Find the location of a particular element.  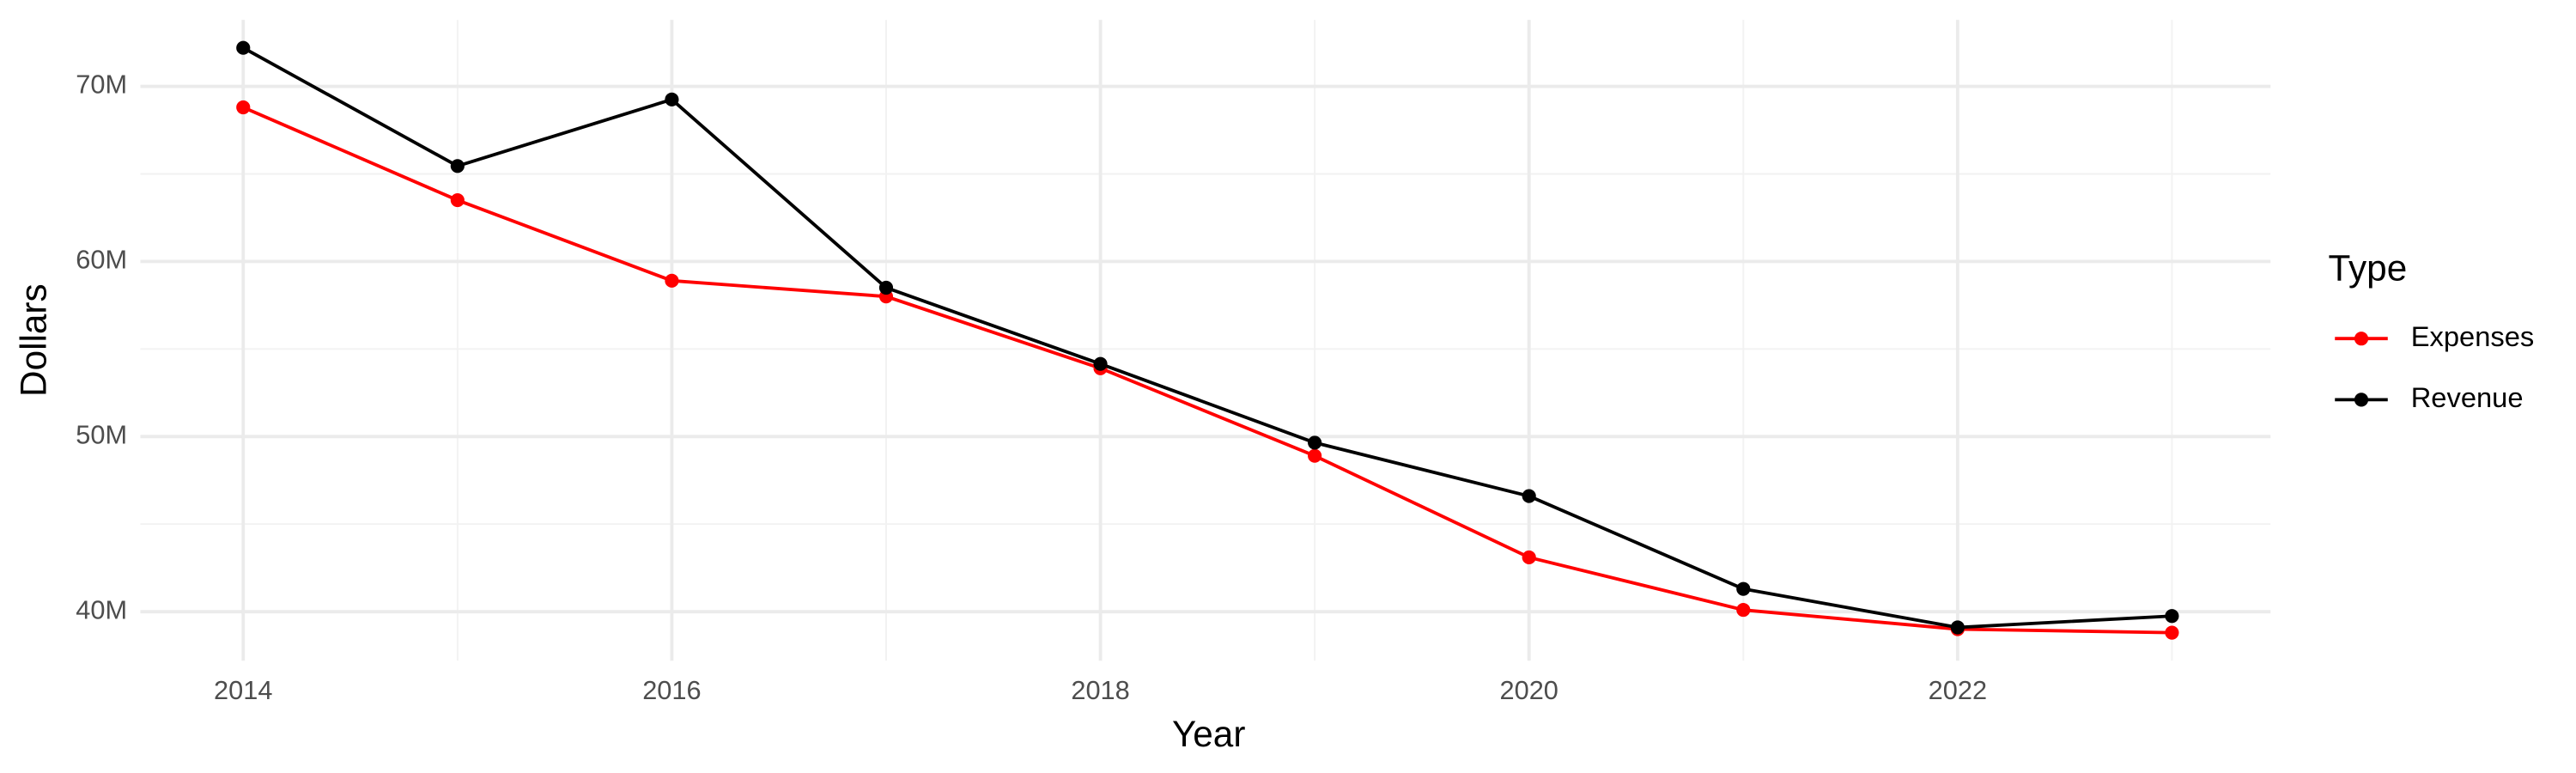

y-tick-label: 50M is located at coordinates (101, 434).